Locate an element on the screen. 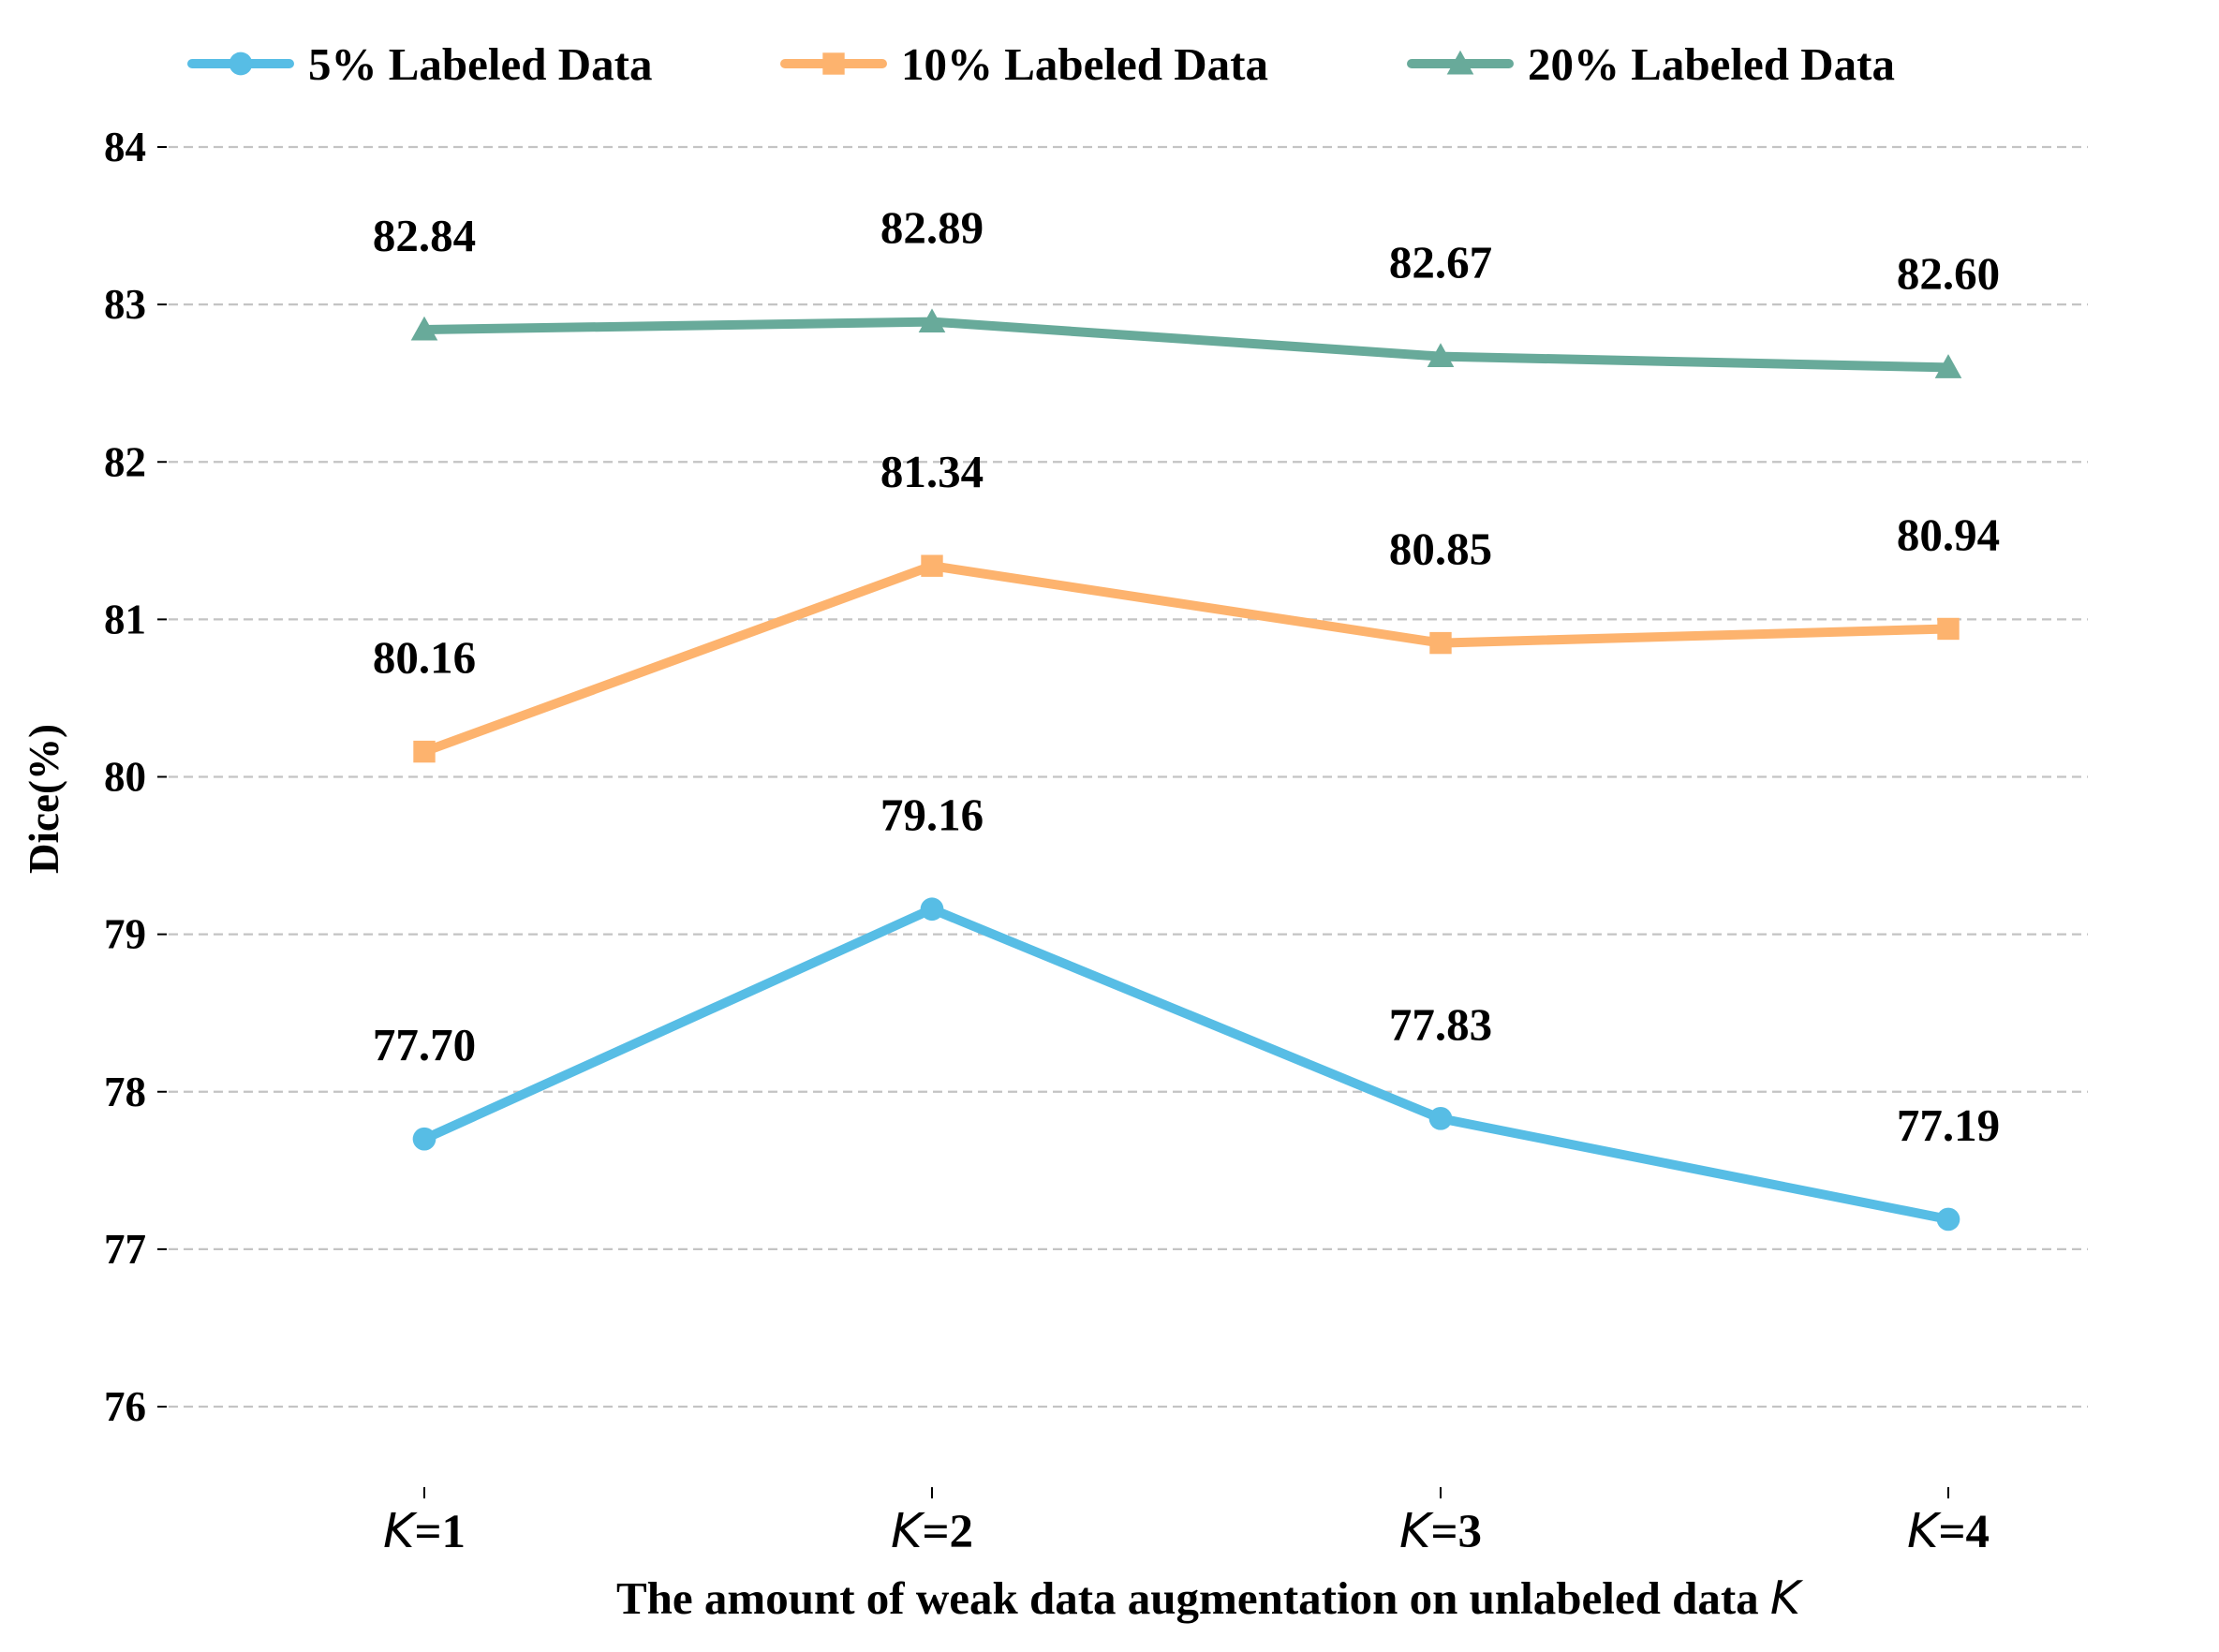 Image resolution: width=2219 pixels, height=1652 pixels. series-5pct is located at coordinates (1186, 1064).